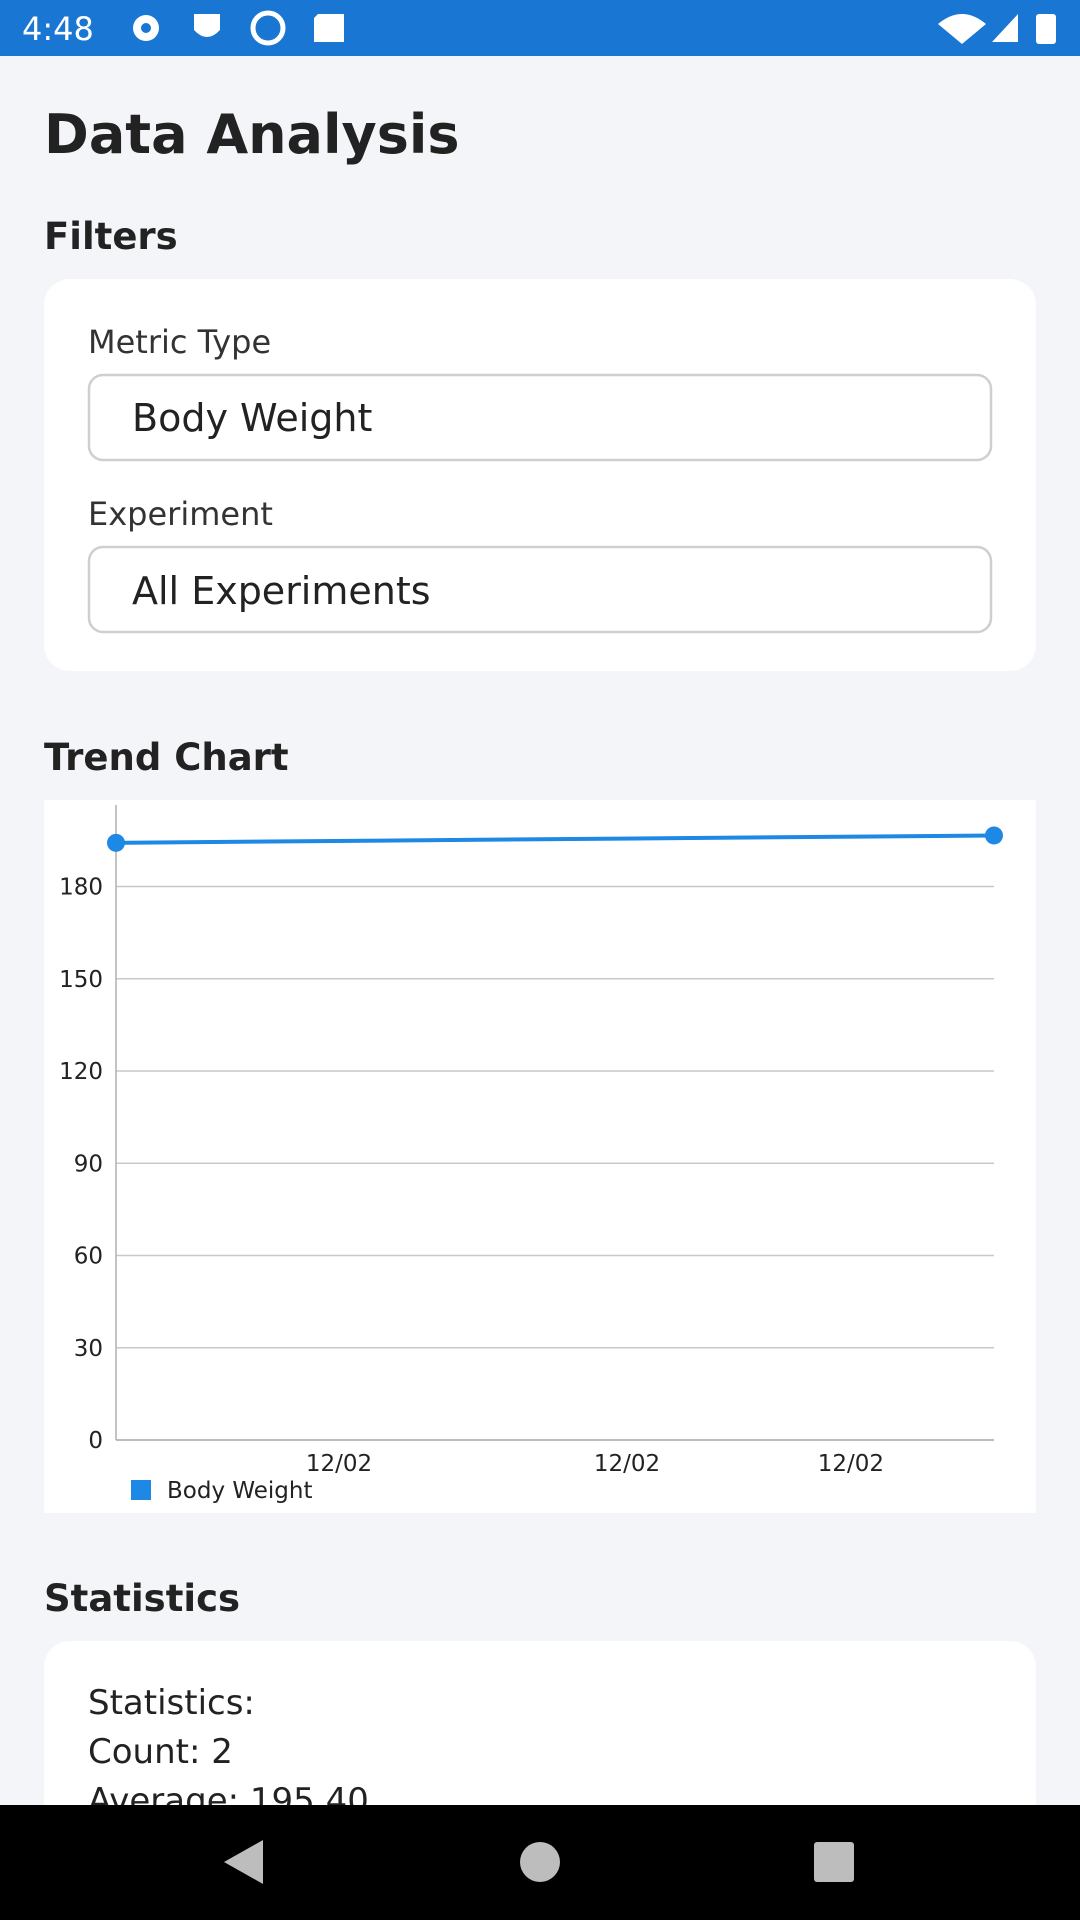  I want to click on y-tick-label: 0, so click(95, 1441).